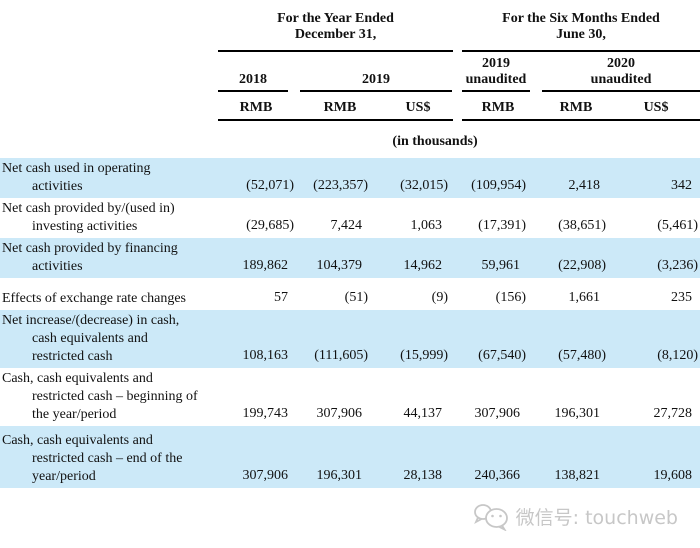 The width and height of the screenshot is (700, 548). I want to click on cell-number: 138,821, so click(577, 475).